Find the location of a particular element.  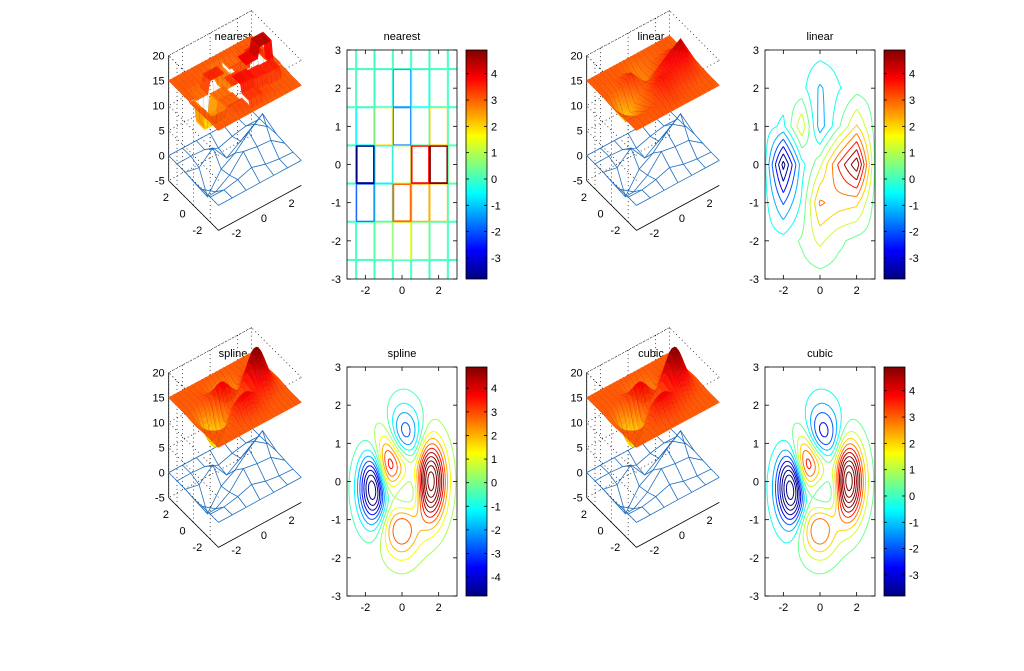

z-tick-label: 0 is located at coordinates (580, 157).